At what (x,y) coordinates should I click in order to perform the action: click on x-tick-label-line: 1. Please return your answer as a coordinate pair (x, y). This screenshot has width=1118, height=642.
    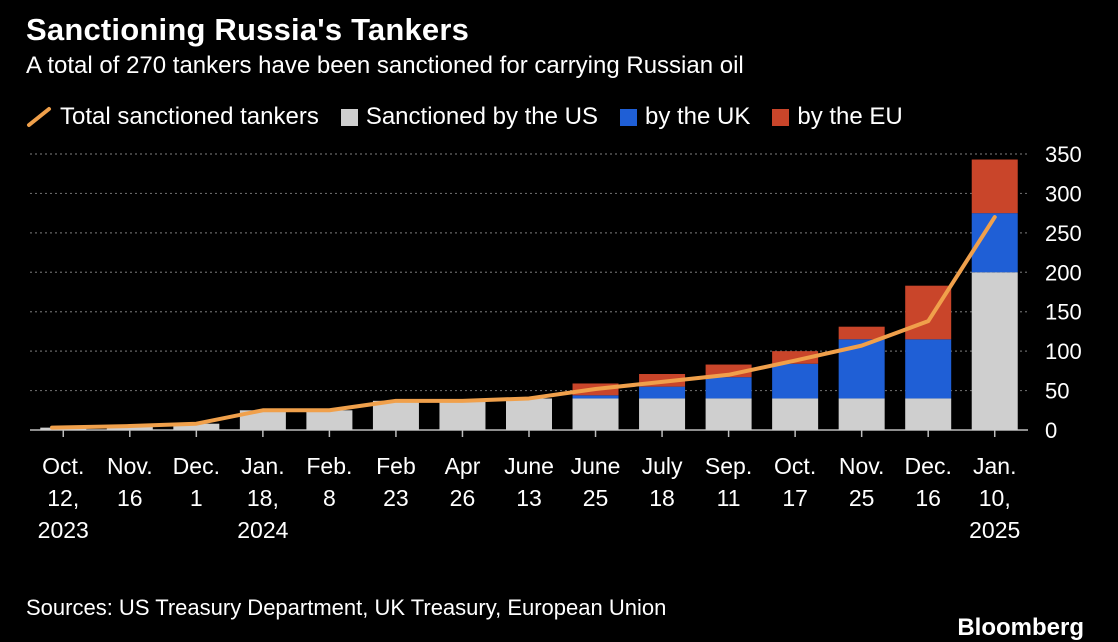
    Looking at the image, I should click on (196, 498).